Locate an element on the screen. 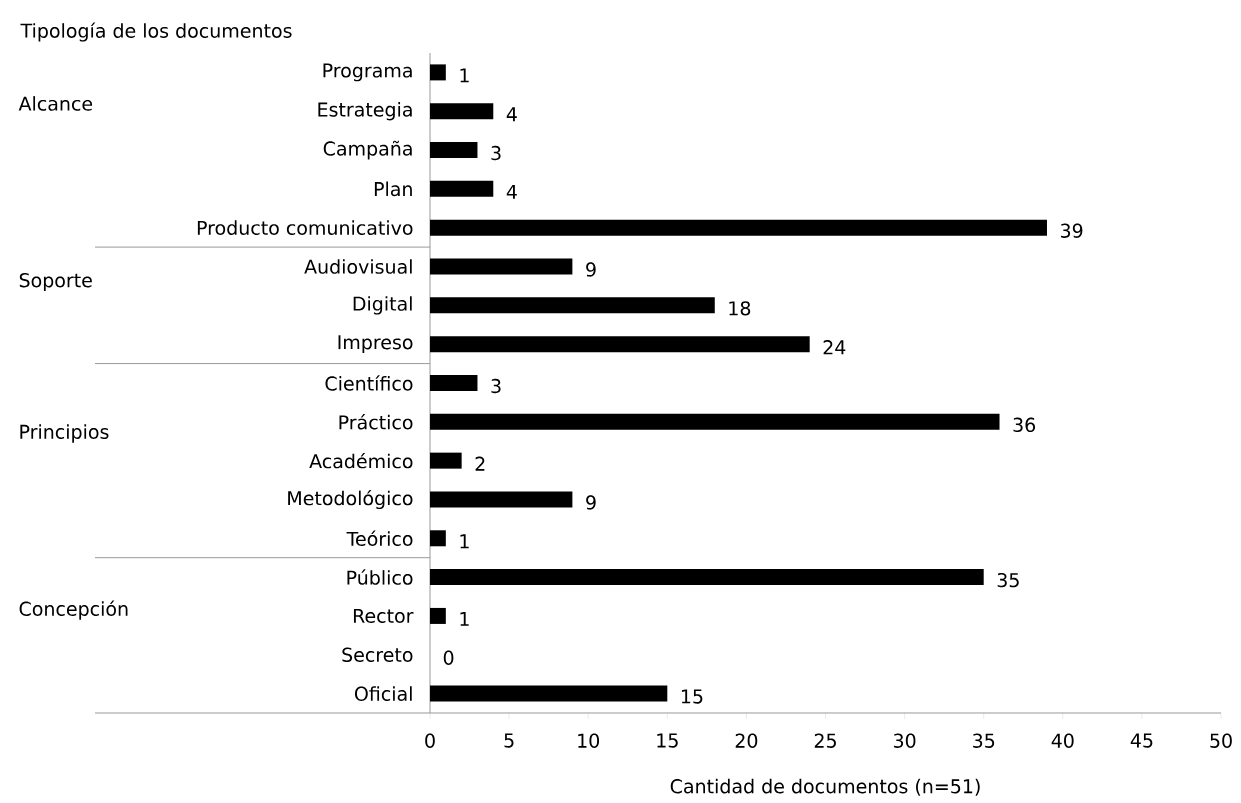  x-tick-label: 10 is located at coordinates (589, 740).